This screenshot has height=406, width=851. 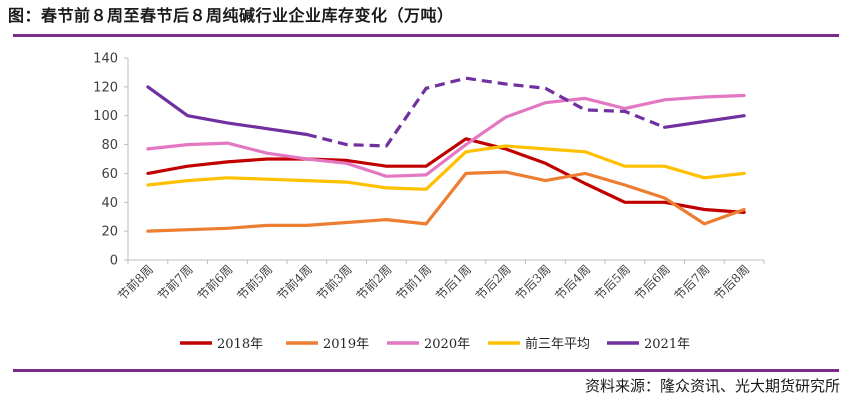 I want to click on y-tick-label: 60, so click(x=109, y=174).